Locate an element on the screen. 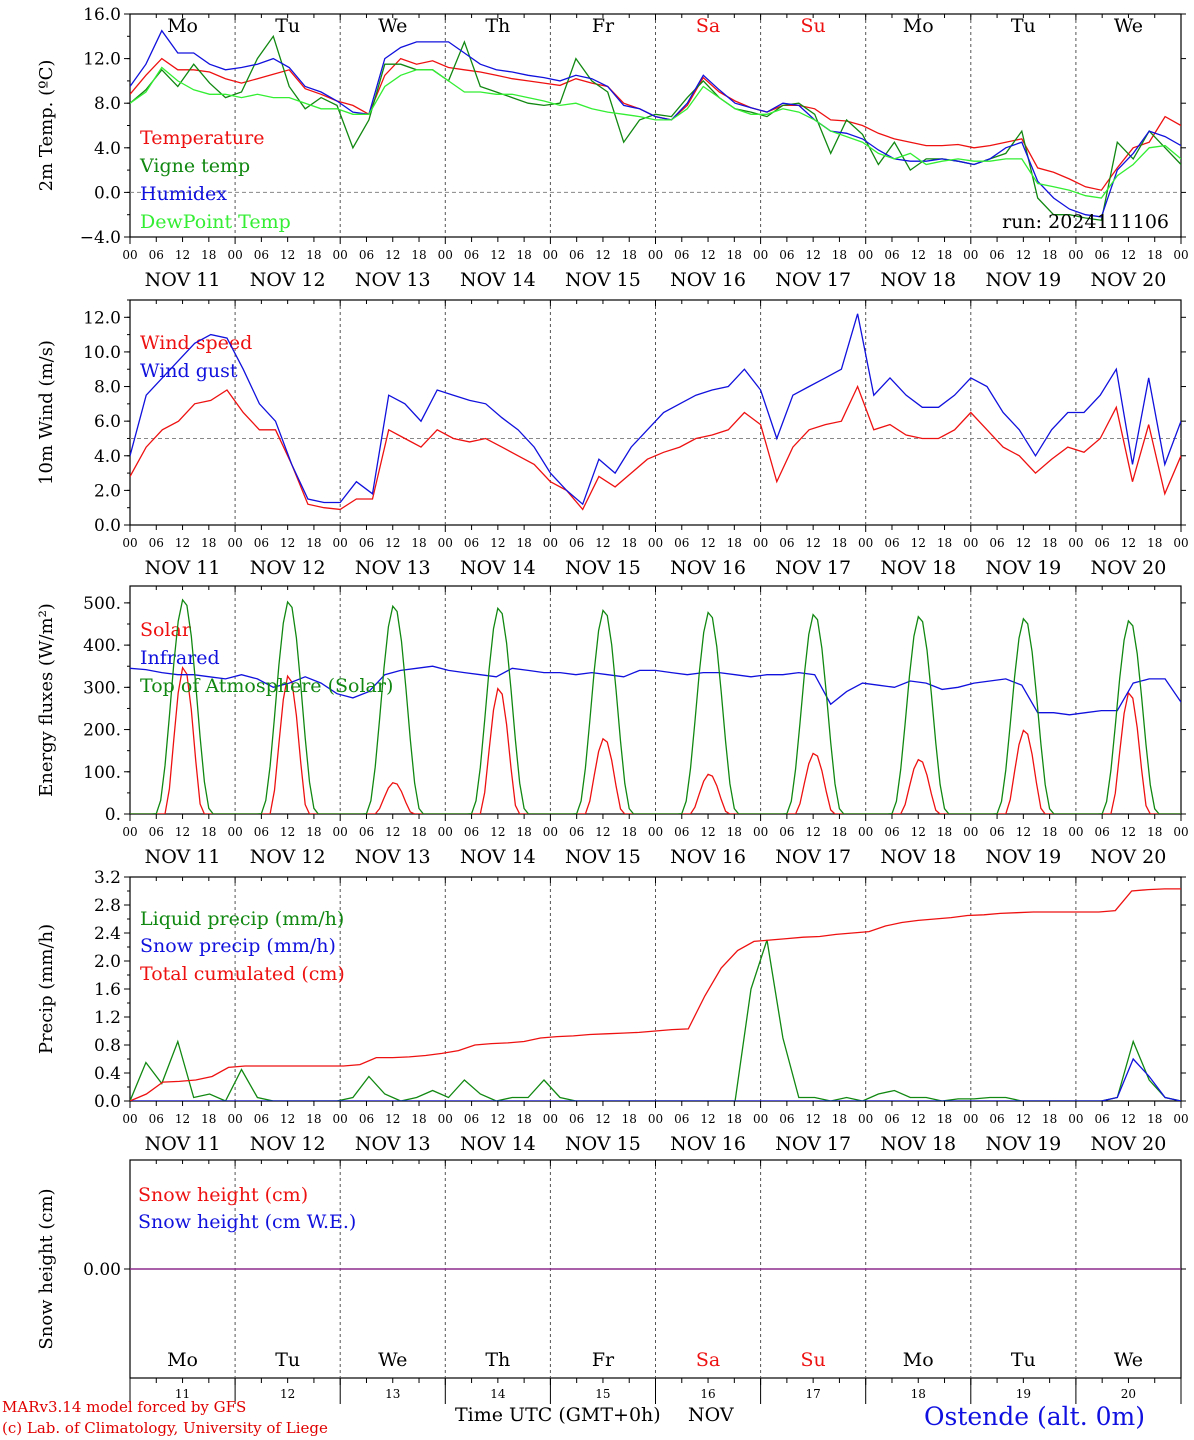  date-label: NOV 14 is located at coordinates (498, 857).